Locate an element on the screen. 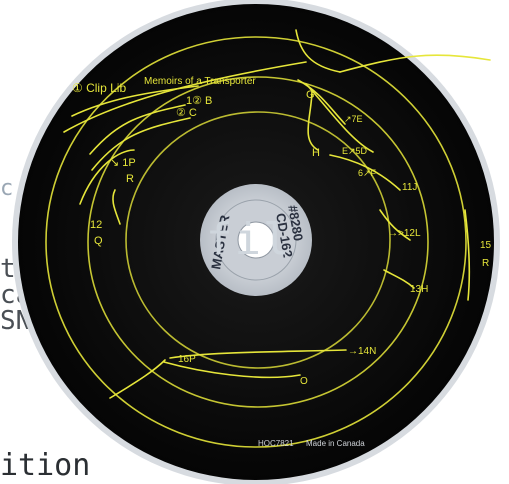  label-2c: ② C is located at coordinates (186, 113).